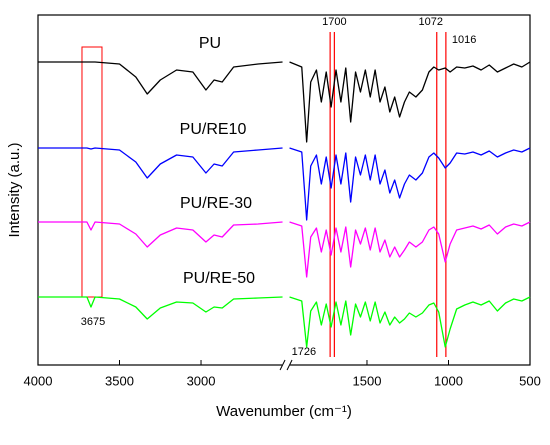 This screenshot has height=445, width=550. I want to click on series-label: PU/RE10, so click(213, 129).